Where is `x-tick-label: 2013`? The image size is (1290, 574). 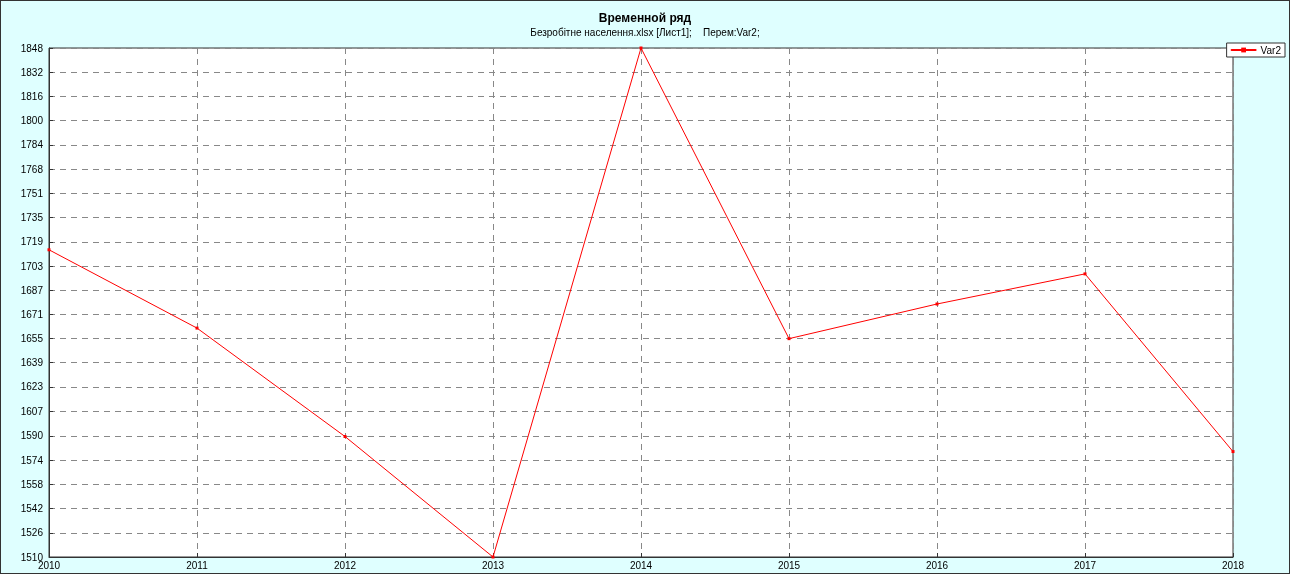 x-tick-label: 2013 is located at coordinates (493, 565).